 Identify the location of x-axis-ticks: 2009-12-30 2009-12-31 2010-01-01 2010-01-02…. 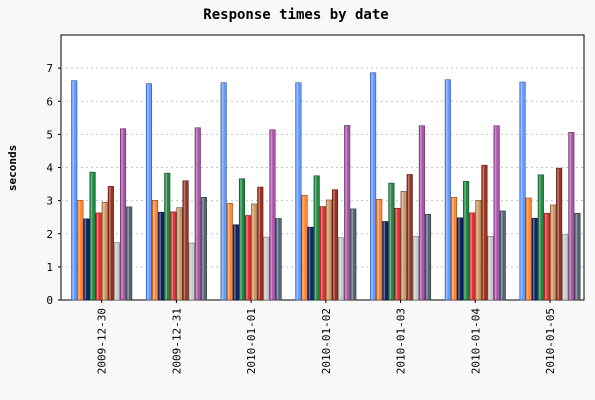
(326, 337).